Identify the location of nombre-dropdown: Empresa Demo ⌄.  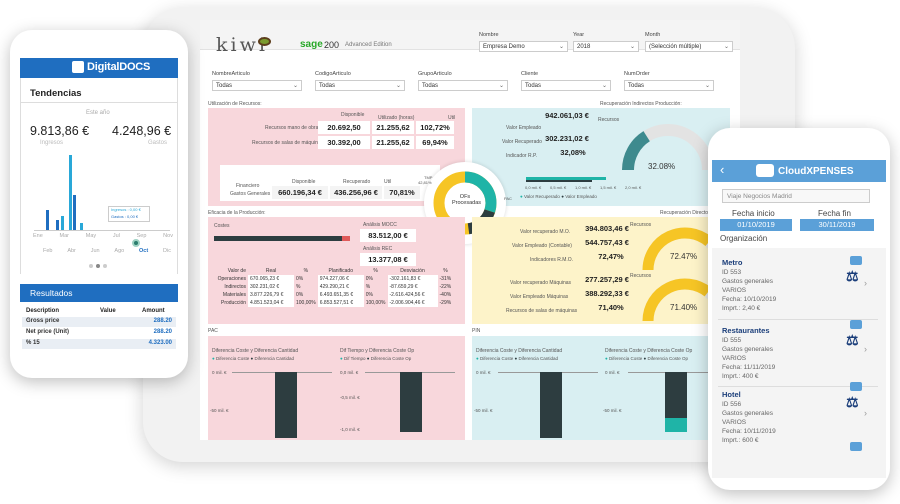
(523, 46).